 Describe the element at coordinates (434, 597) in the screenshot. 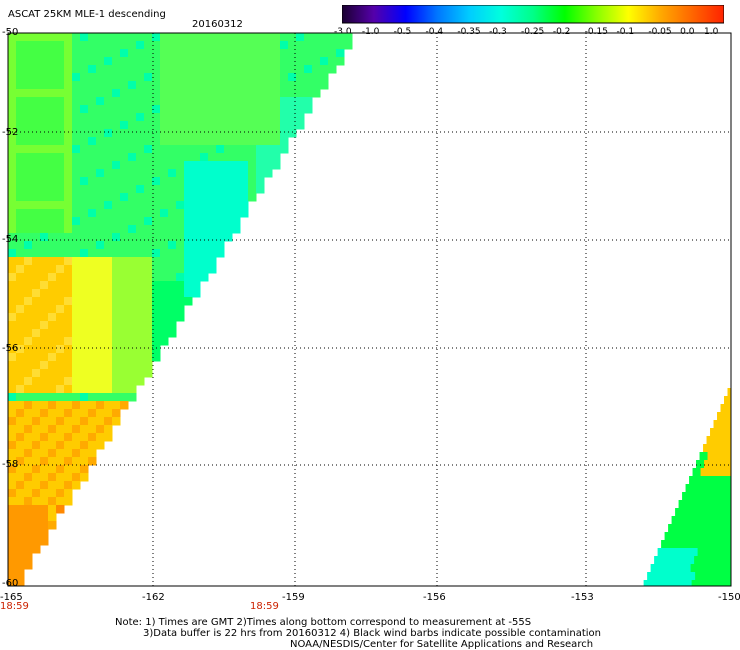

I see `x-label-156: -156` at that location.